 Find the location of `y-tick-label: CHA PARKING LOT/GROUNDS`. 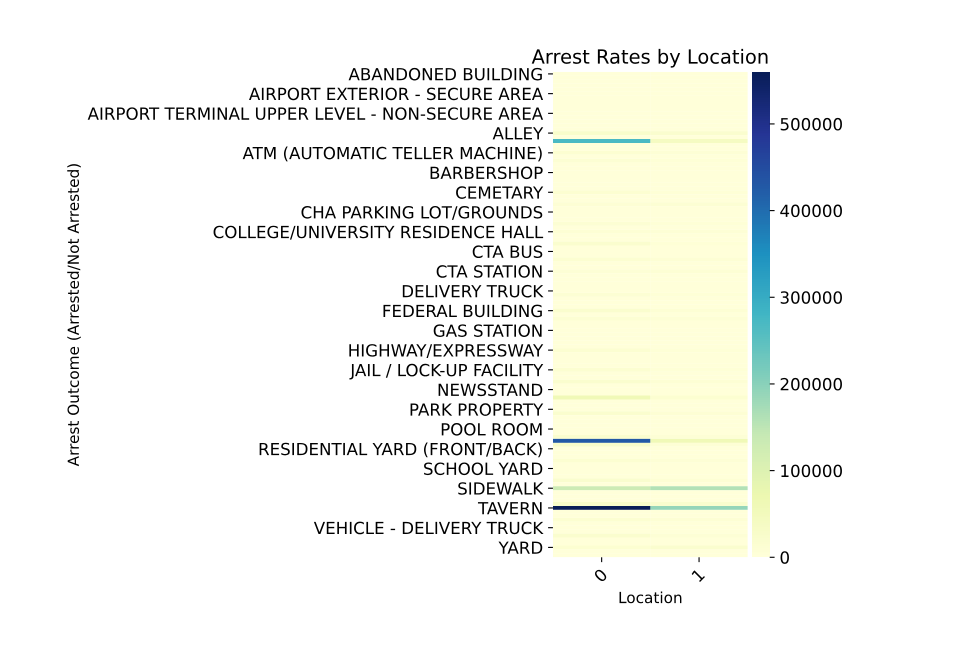

y-tick-label: CHA PARKING LOT/GROUNDS is located at coordinates (422, 213).